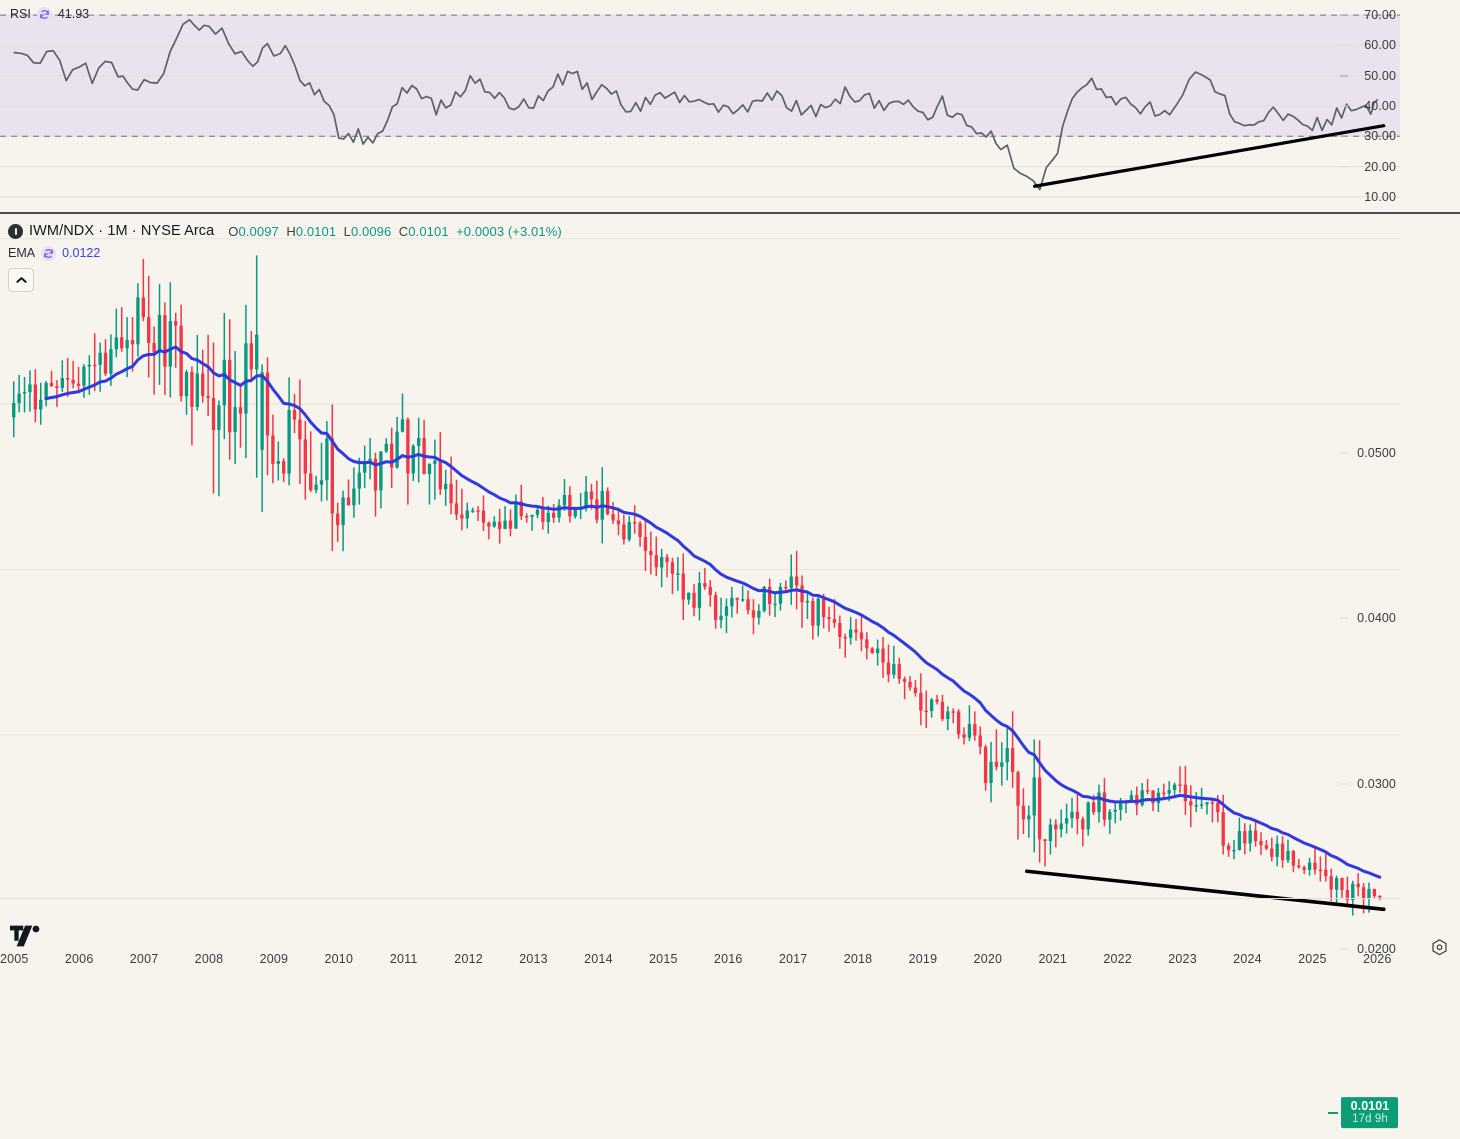  Describe the element at coordinates (1380, 45) in the screenshot. I see `rsi-axis-tick: 60.00` at that location.